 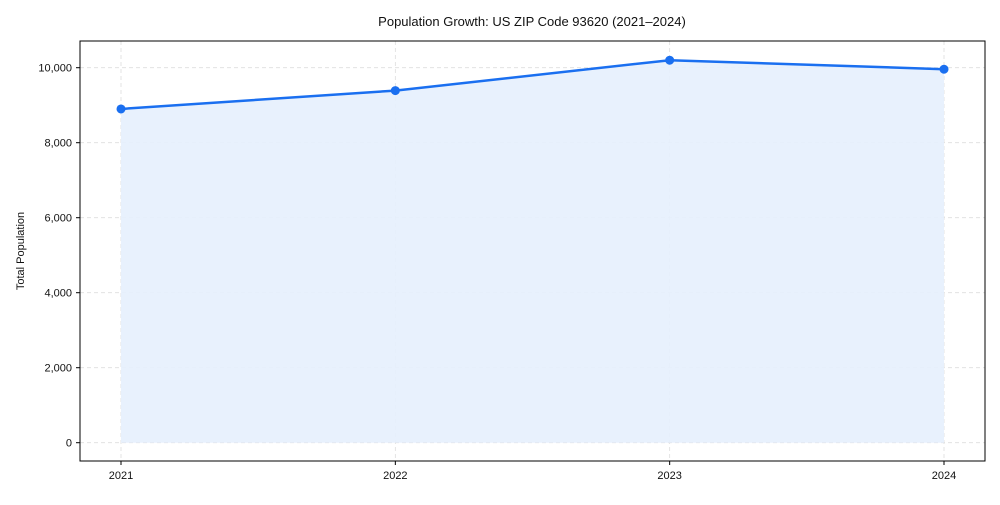 What do you see at coordinates (395, 476) in the screenshot?
I see `x-tick-label: 2022` at bounding box center [395, 476].